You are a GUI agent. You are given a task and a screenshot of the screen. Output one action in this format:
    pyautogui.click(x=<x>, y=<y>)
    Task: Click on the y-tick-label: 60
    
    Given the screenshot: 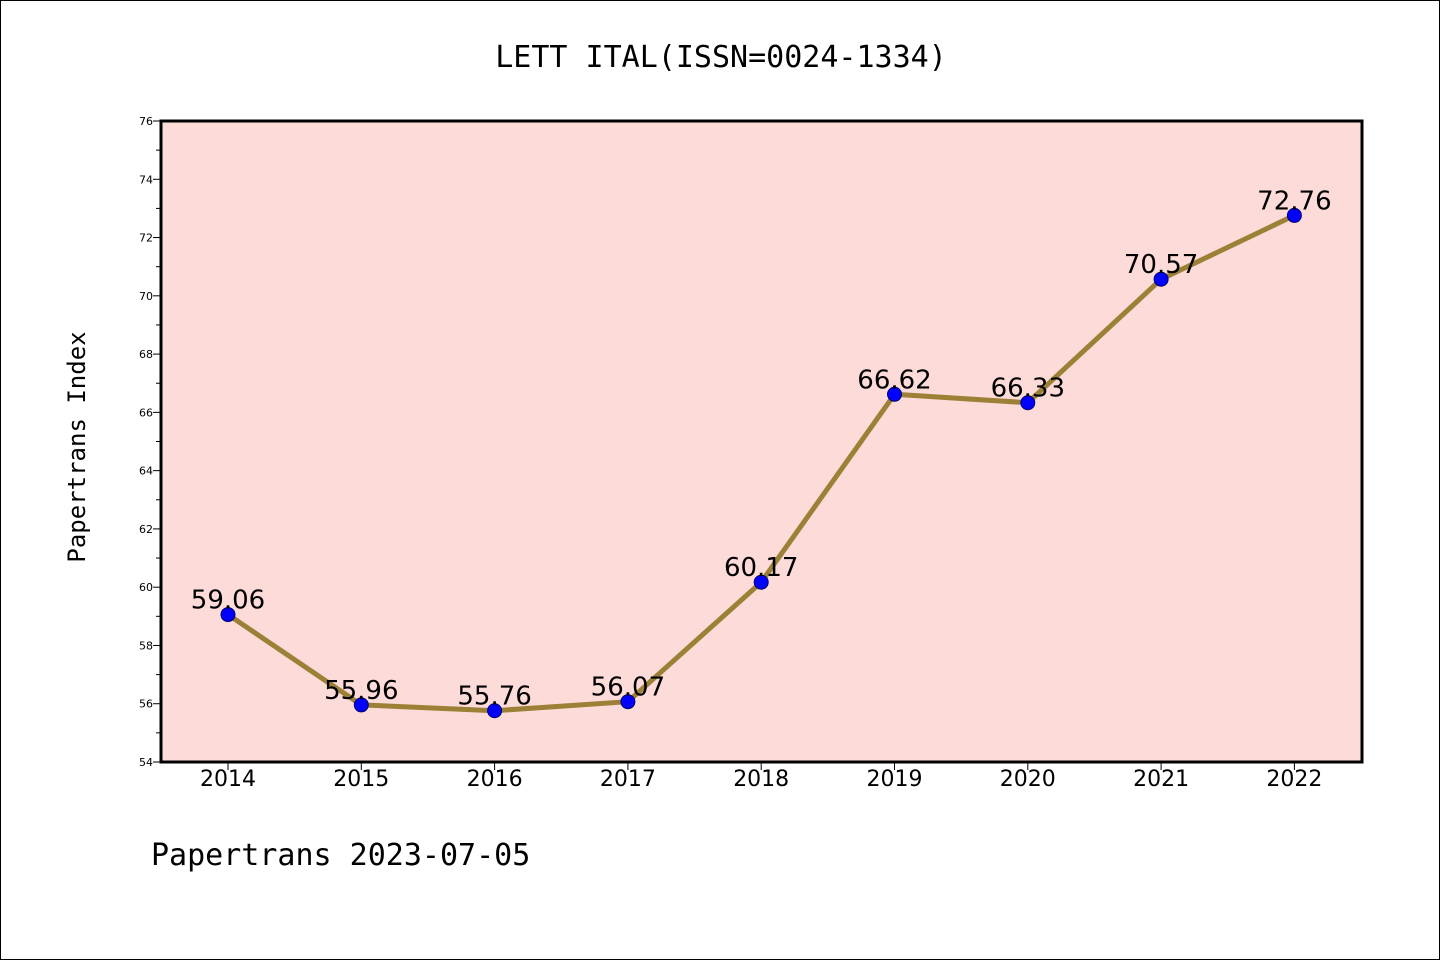 What is the action you would take?
    pyautogui.click(x=146, y=587)
    